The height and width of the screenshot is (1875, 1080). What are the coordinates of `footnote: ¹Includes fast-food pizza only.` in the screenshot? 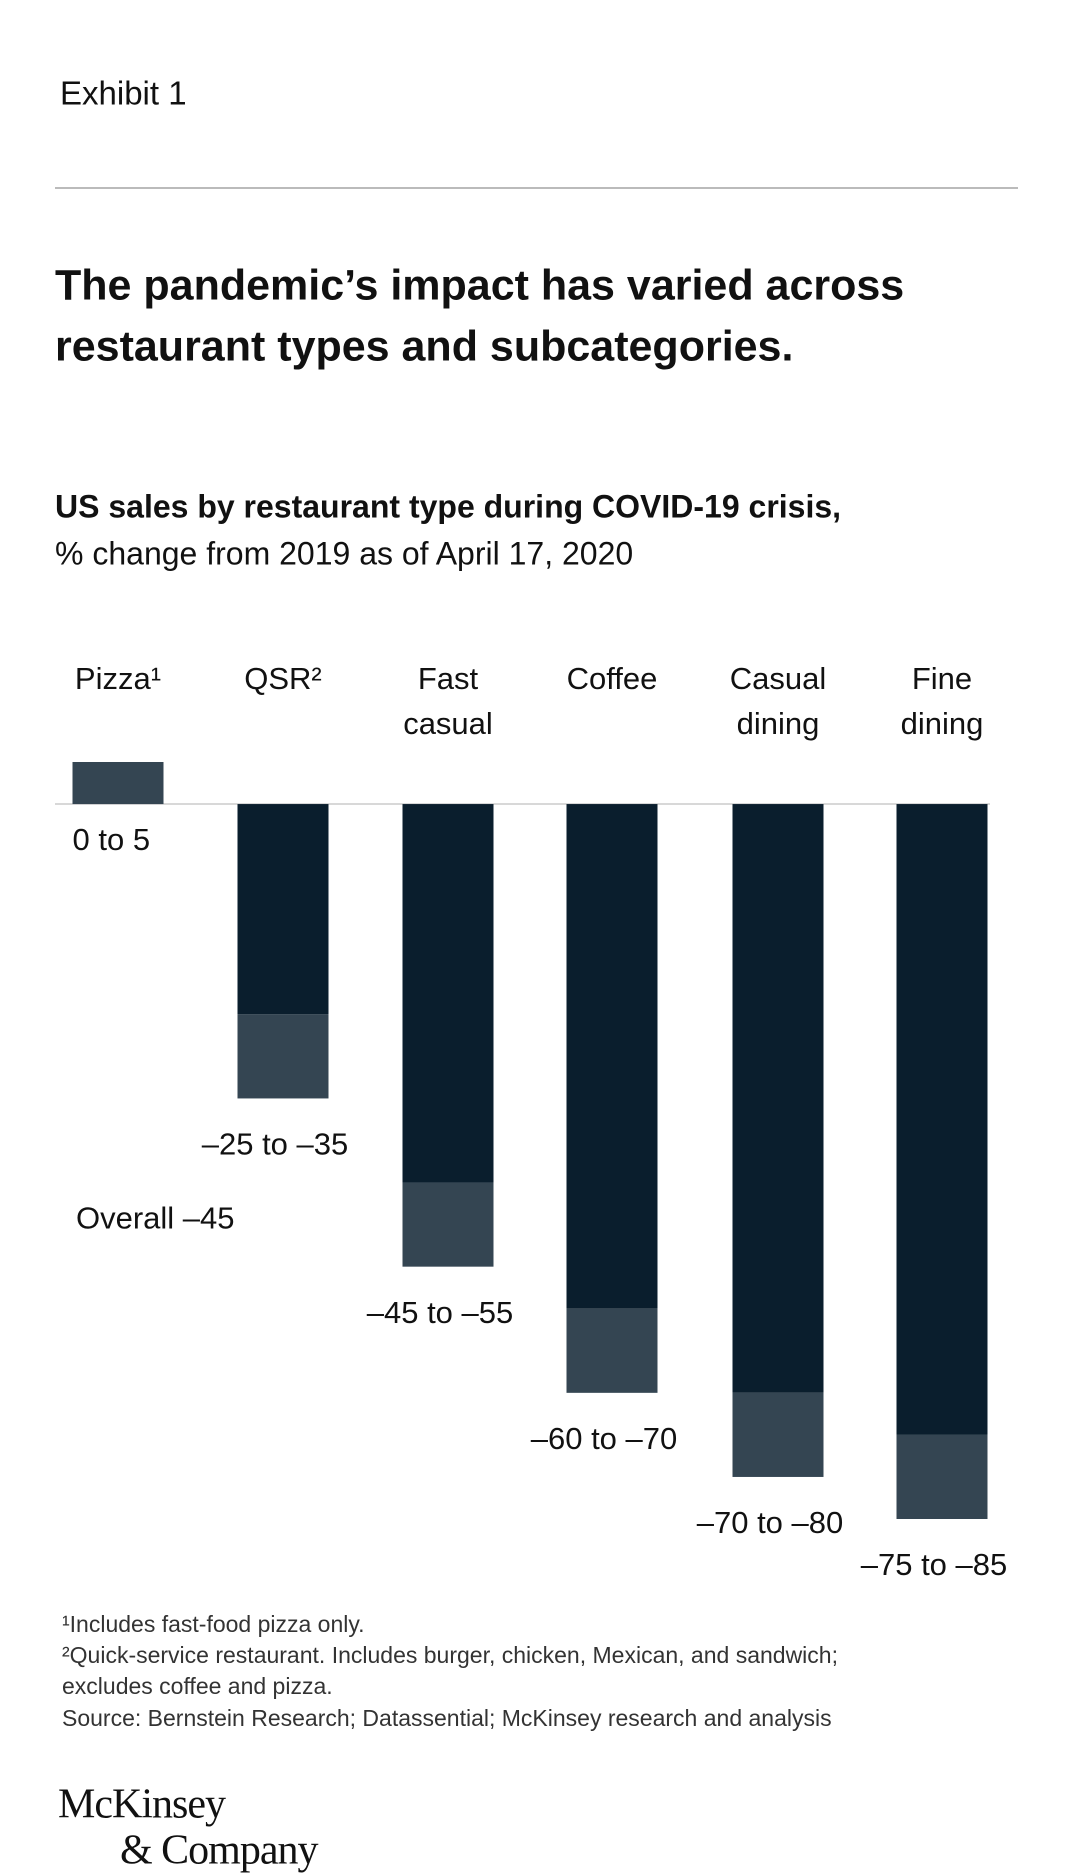 It's located at (213, 1624).